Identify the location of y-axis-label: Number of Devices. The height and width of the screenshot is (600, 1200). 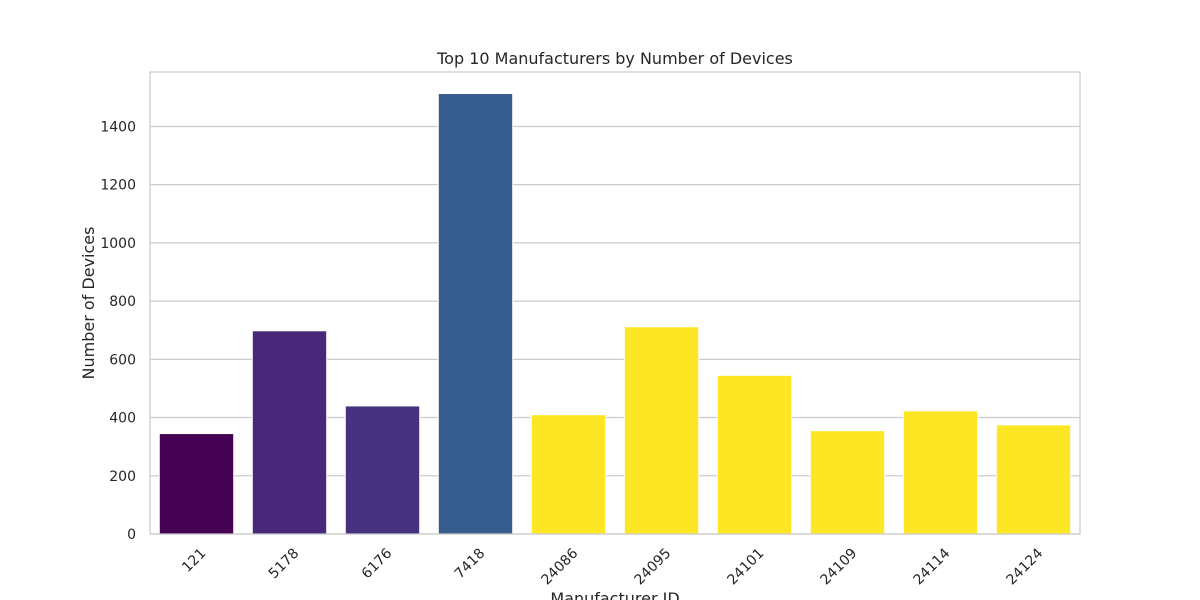
(88, 303).